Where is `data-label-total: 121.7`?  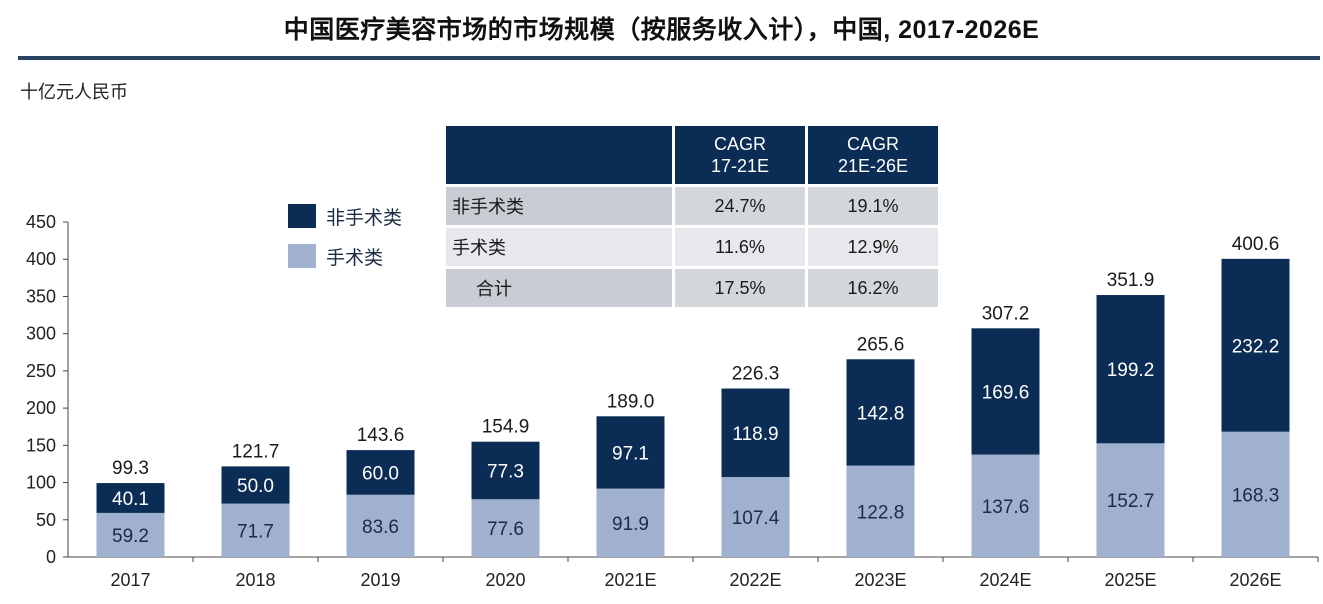 data-label-total: 121.7 is located at coordinates (256, 451).